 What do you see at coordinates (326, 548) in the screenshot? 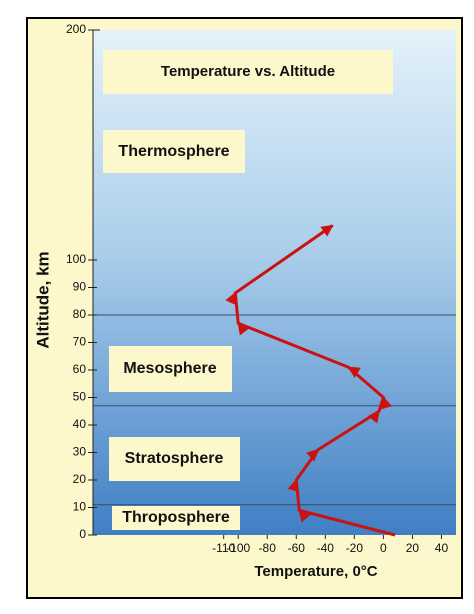
I see `x-tick-label: -40` at bounding box center [326, 548].